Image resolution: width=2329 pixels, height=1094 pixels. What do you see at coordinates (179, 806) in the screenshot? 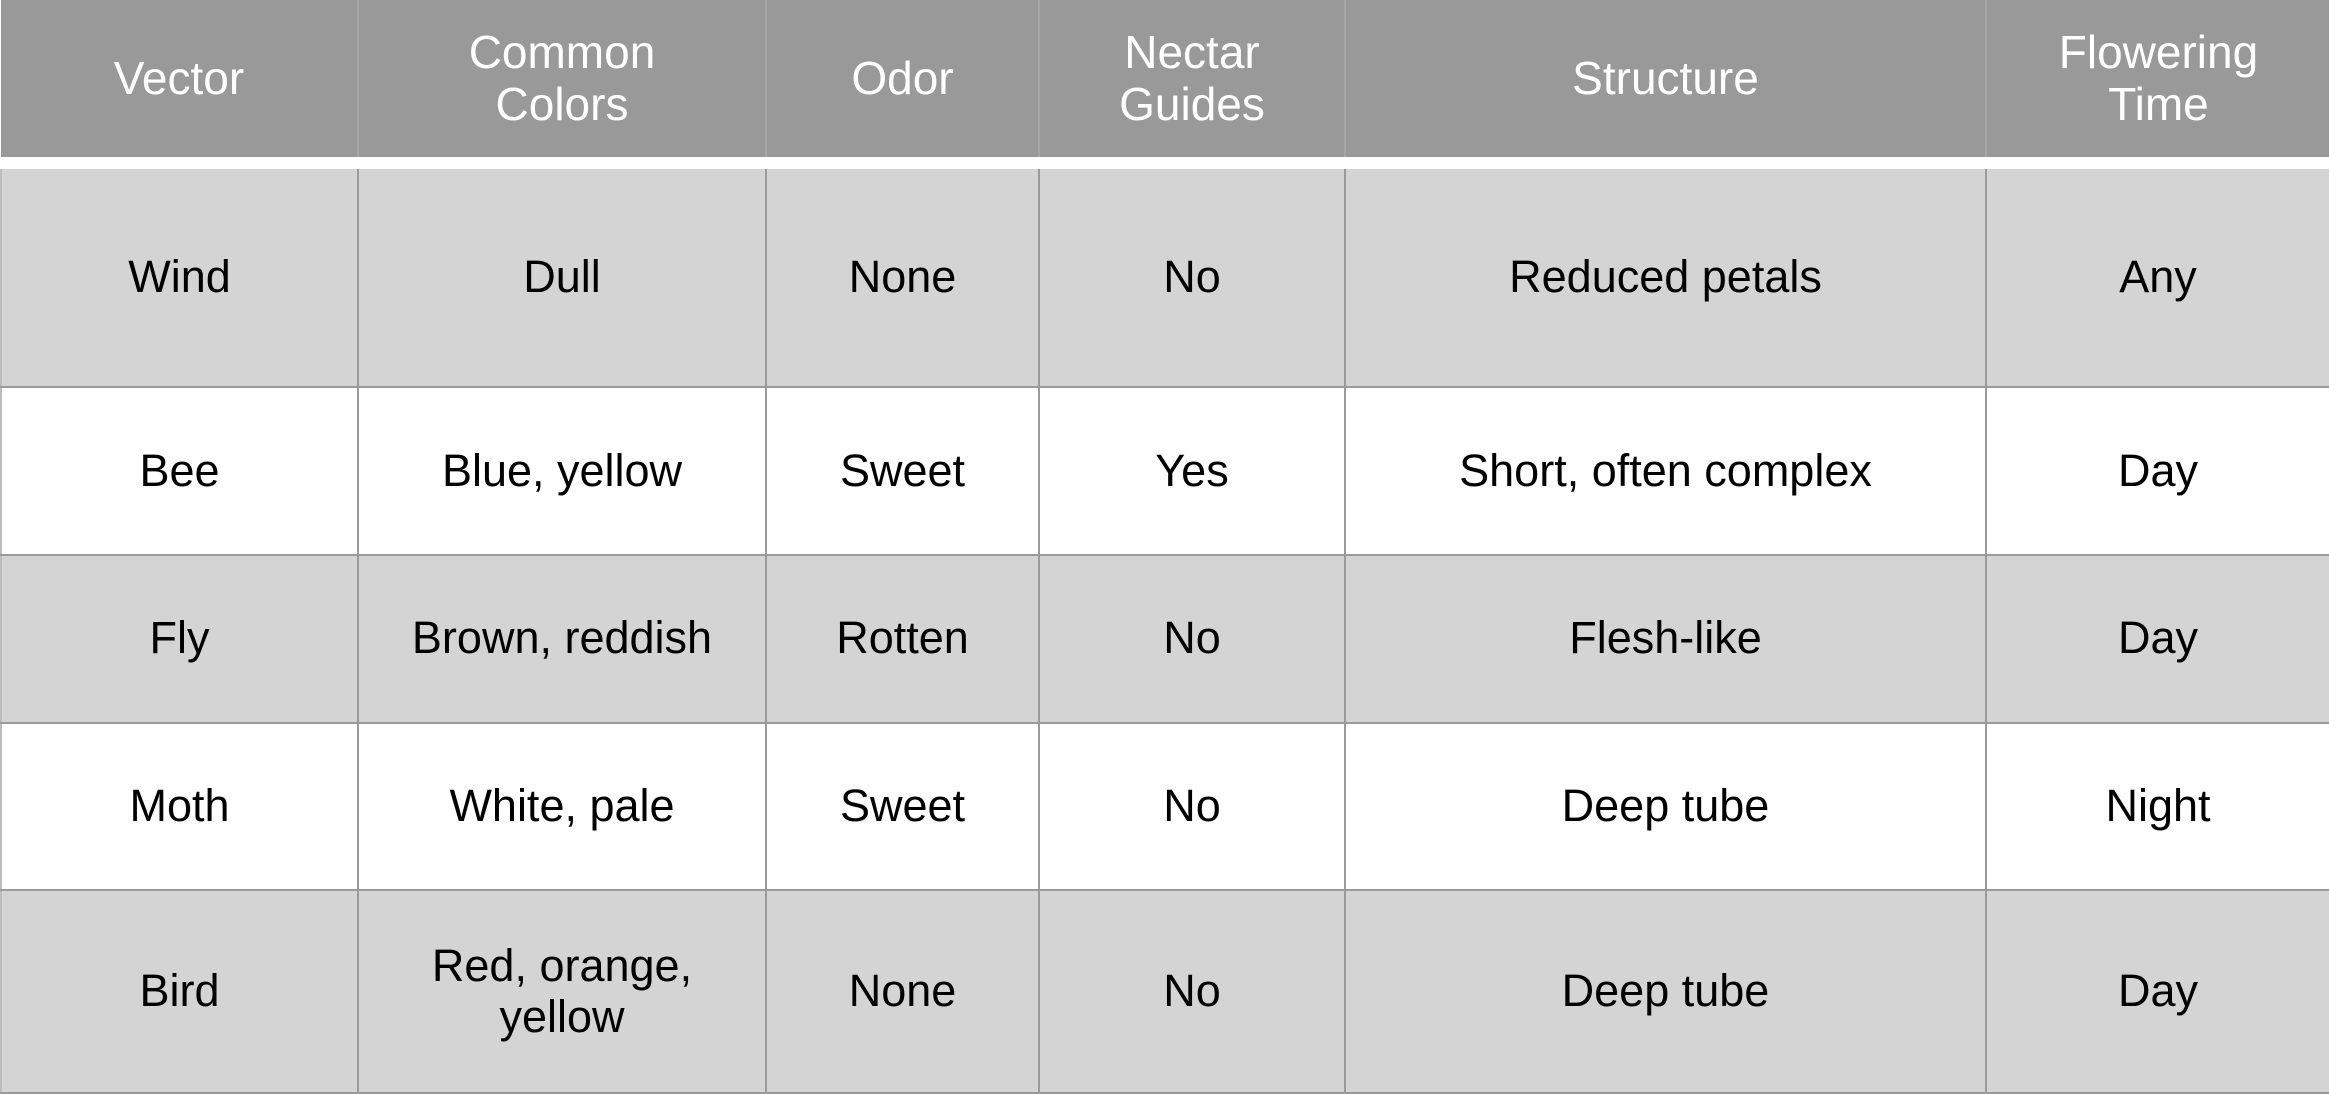
I see `cell-vector: Moth` at bounding box center [179, 806].